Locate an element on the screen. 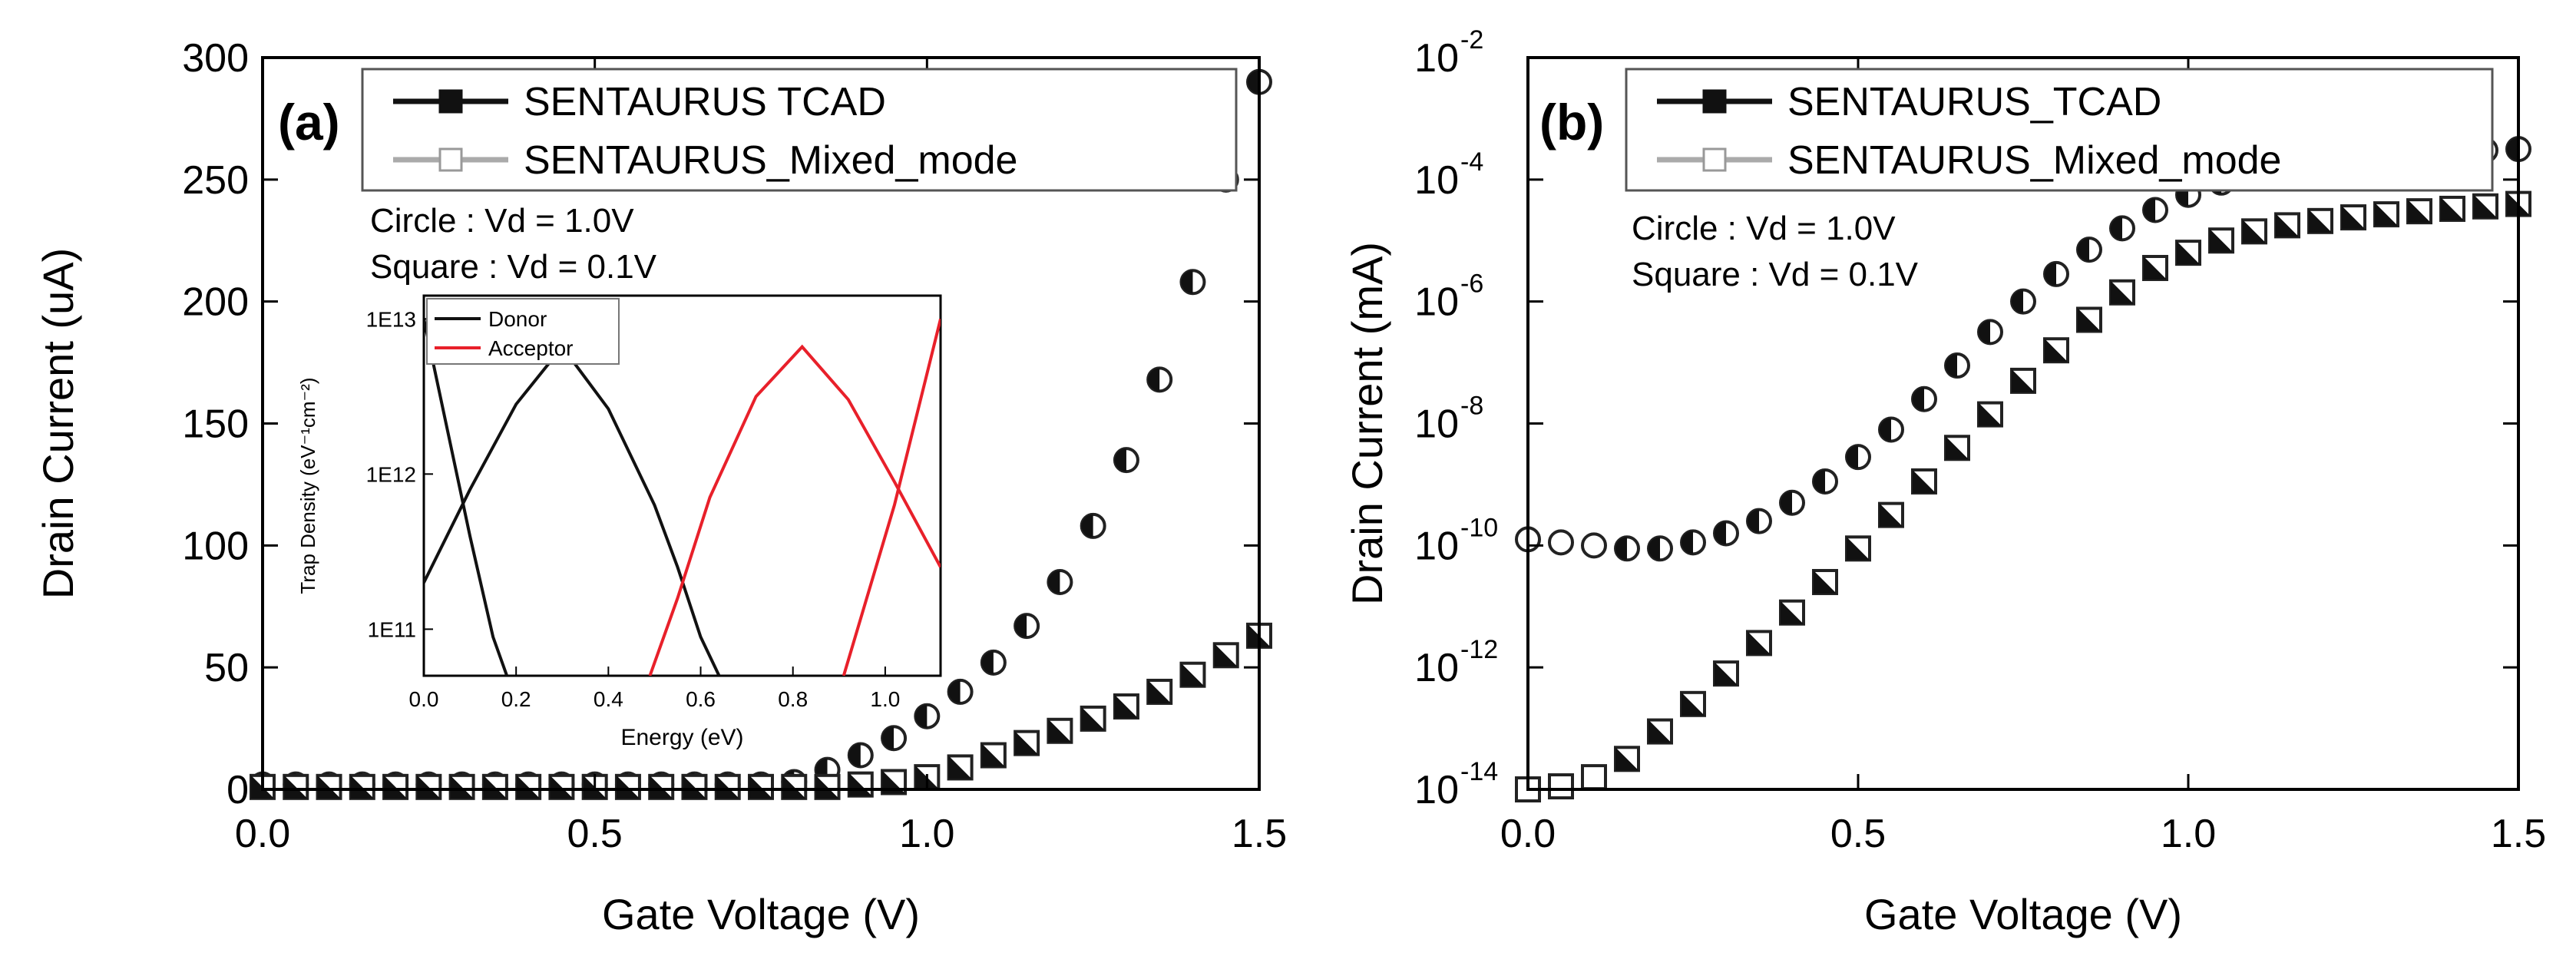  inset-y-tick-label: 1E13 is located at coordinates (391, 319).